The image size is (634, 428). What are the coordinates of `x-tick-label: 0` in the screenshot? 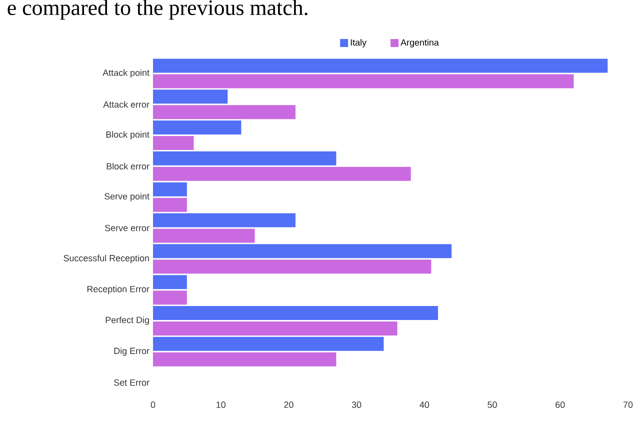 It's located at (153, 405).